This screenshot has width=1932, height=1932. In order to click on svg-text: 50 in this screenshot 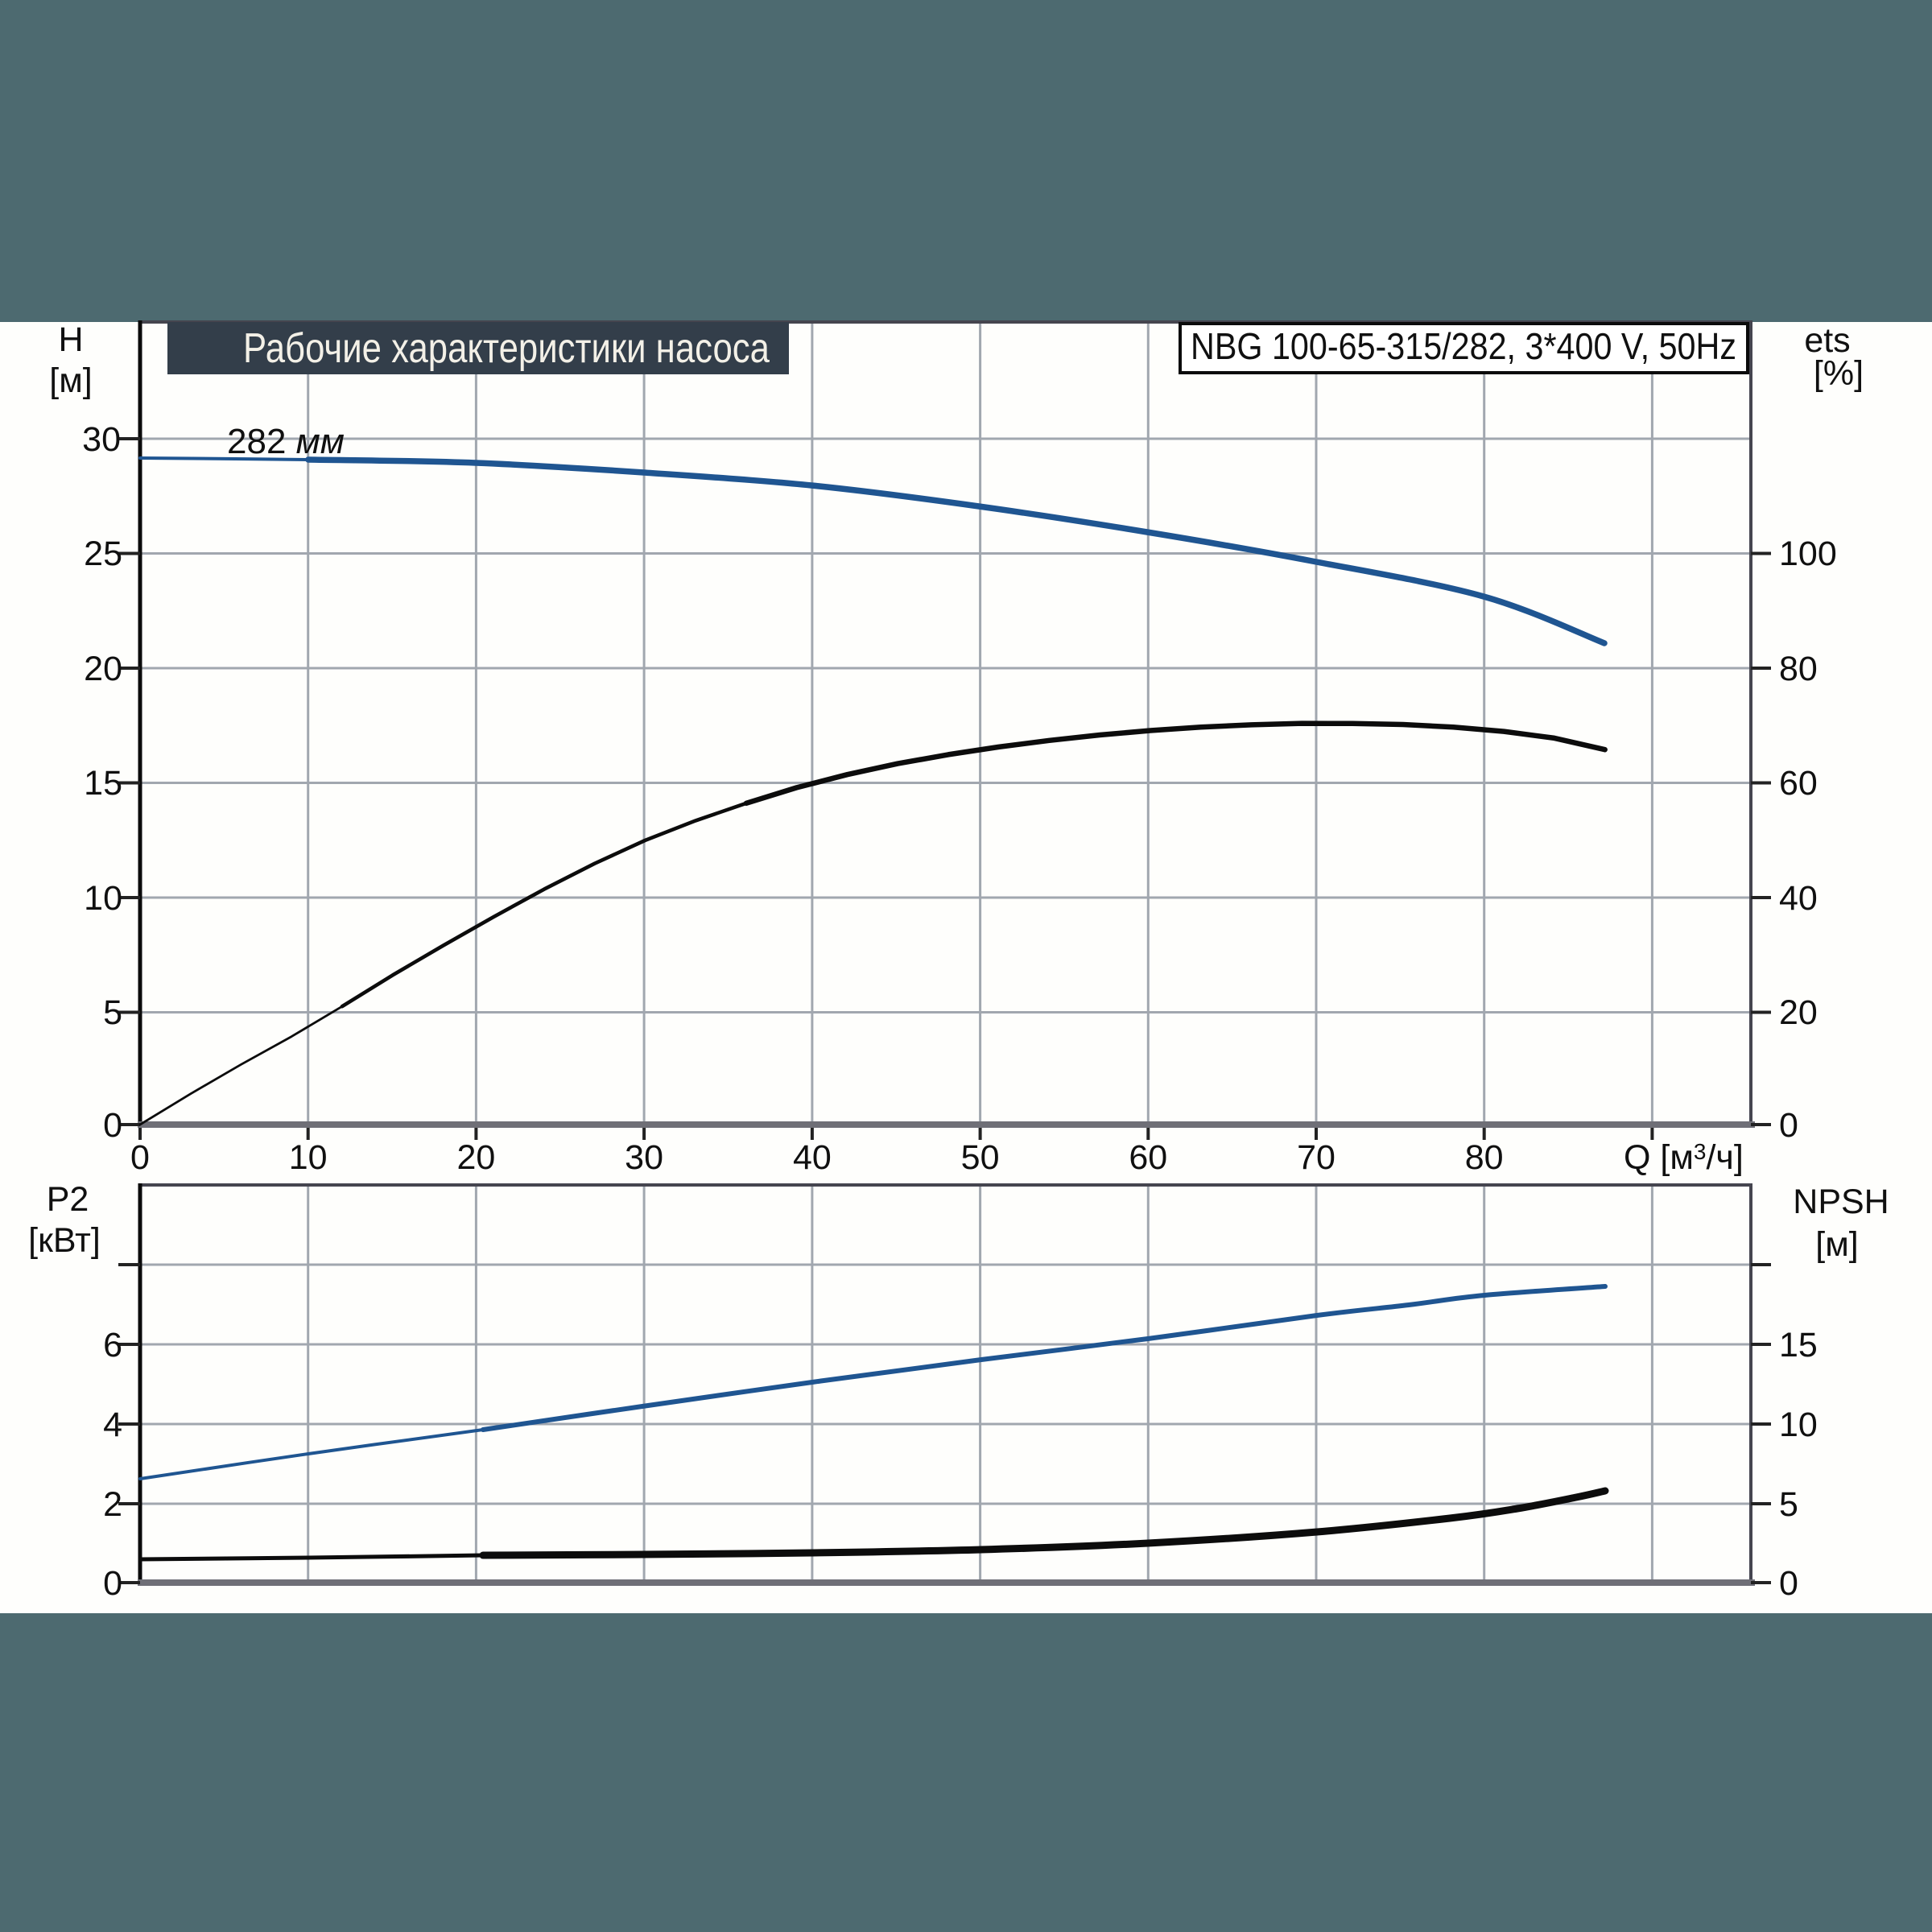, I will do `click(980, 1157)`.